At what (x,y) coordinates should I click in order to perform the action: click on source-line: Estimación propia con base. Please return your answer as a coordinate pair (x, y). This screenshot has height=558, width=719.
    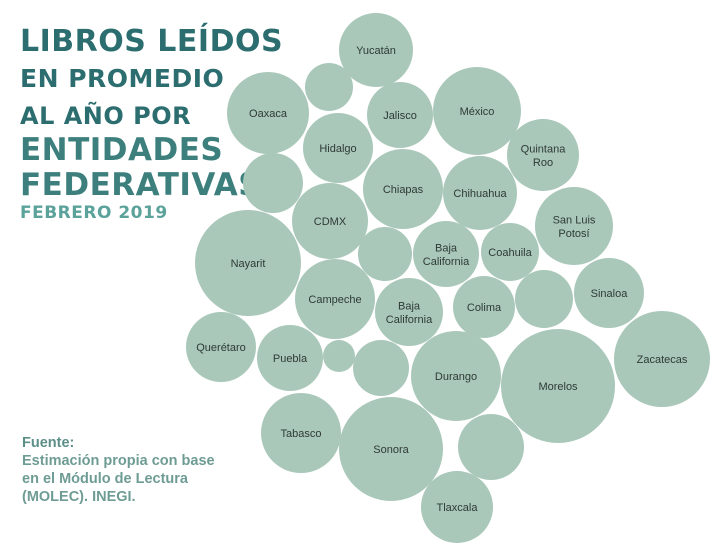
    Looking at the image, I should click on (118, 461).